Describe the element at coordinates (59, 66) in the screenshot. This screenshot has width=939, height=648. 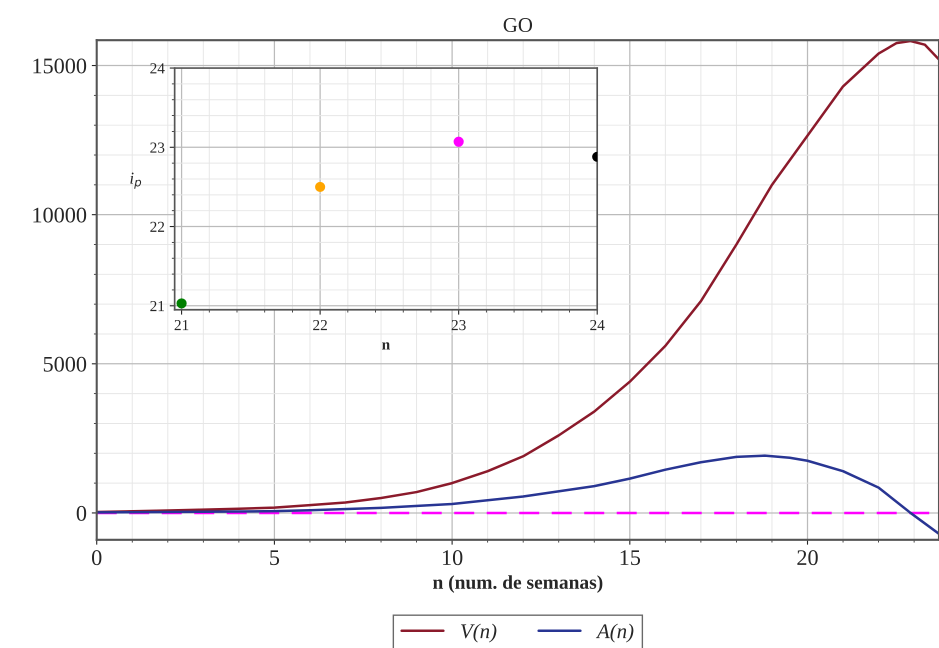
I see `y-tick-label: 15000` at that location.